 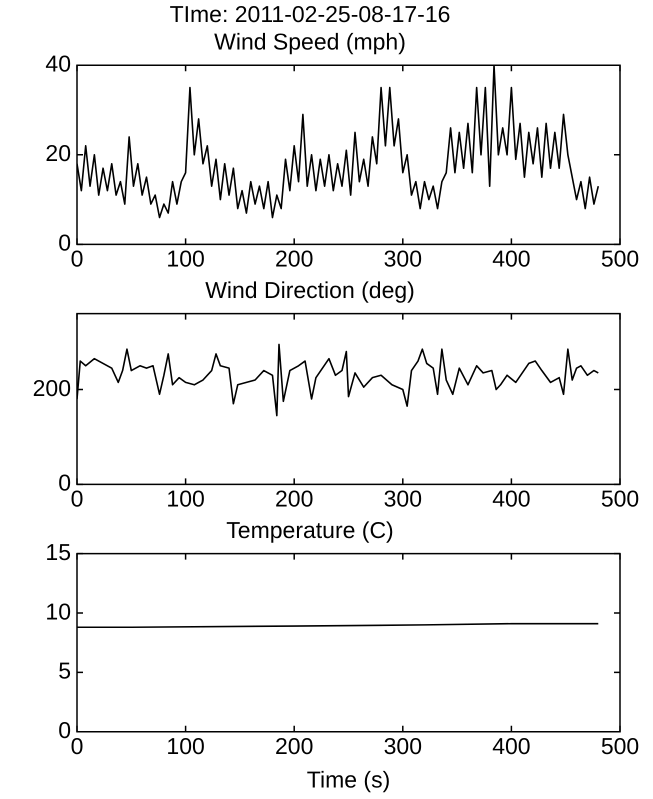 What do you see at coordinates (58, 611) in the screenshot?
I see `y-tick-label: 10` at bounding box center [58, 611].